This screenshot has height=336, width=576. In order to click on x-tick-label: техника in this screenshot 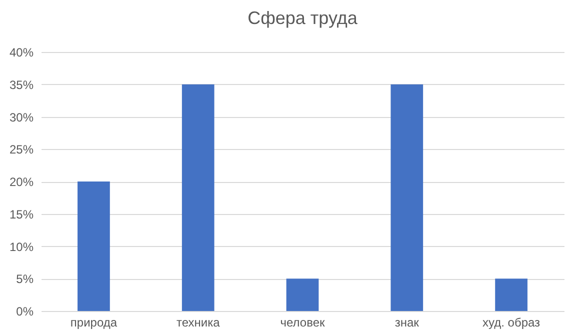, I will do `click(198, 323)`.